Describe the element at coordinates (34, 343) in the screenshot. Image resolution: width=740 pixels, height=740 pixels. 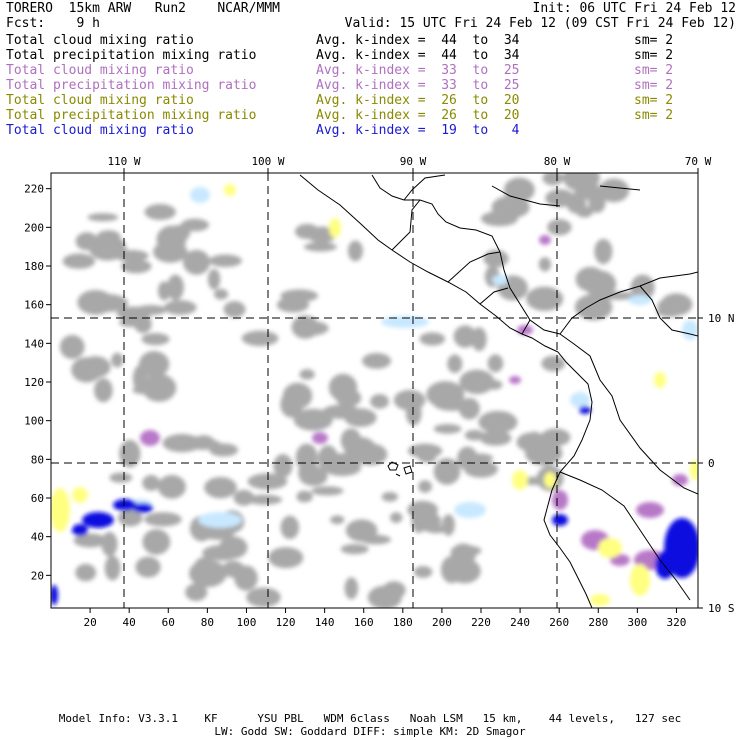
I see `y-tick-label: 140` at that location.